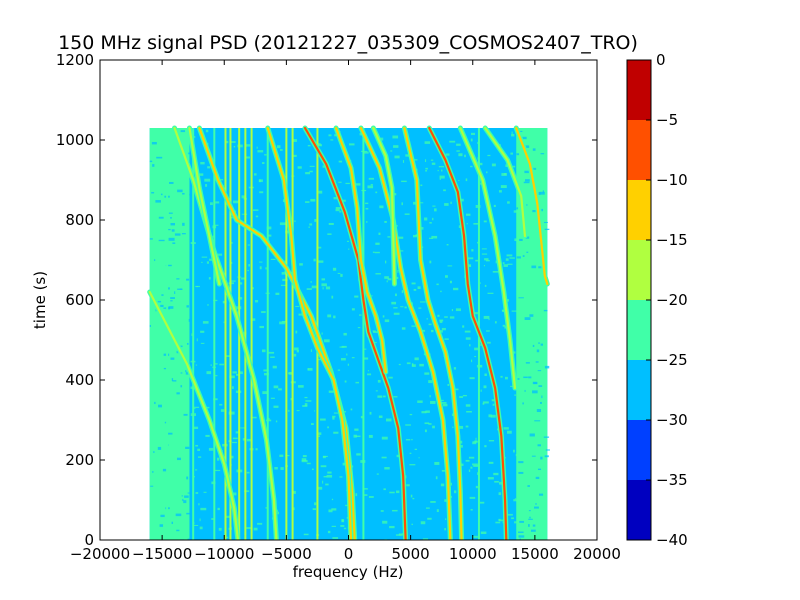 Image resolution: width=800 pixels, height=600 pixels. I want to click on colorbar-segment, so click(639, 150).